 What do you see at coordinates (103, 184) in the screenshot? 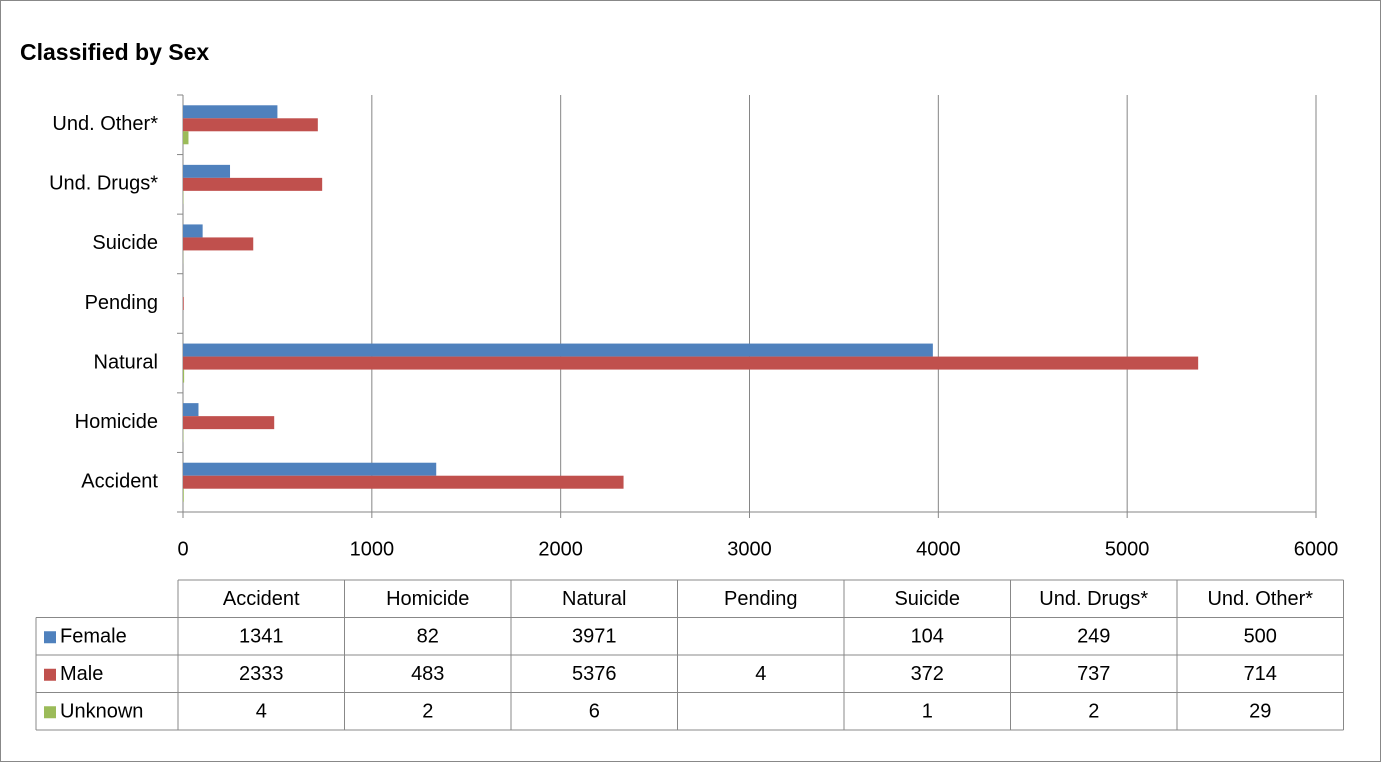
I see `y-tick-label: Und. Drugs*` at bounding box center [103, 184].